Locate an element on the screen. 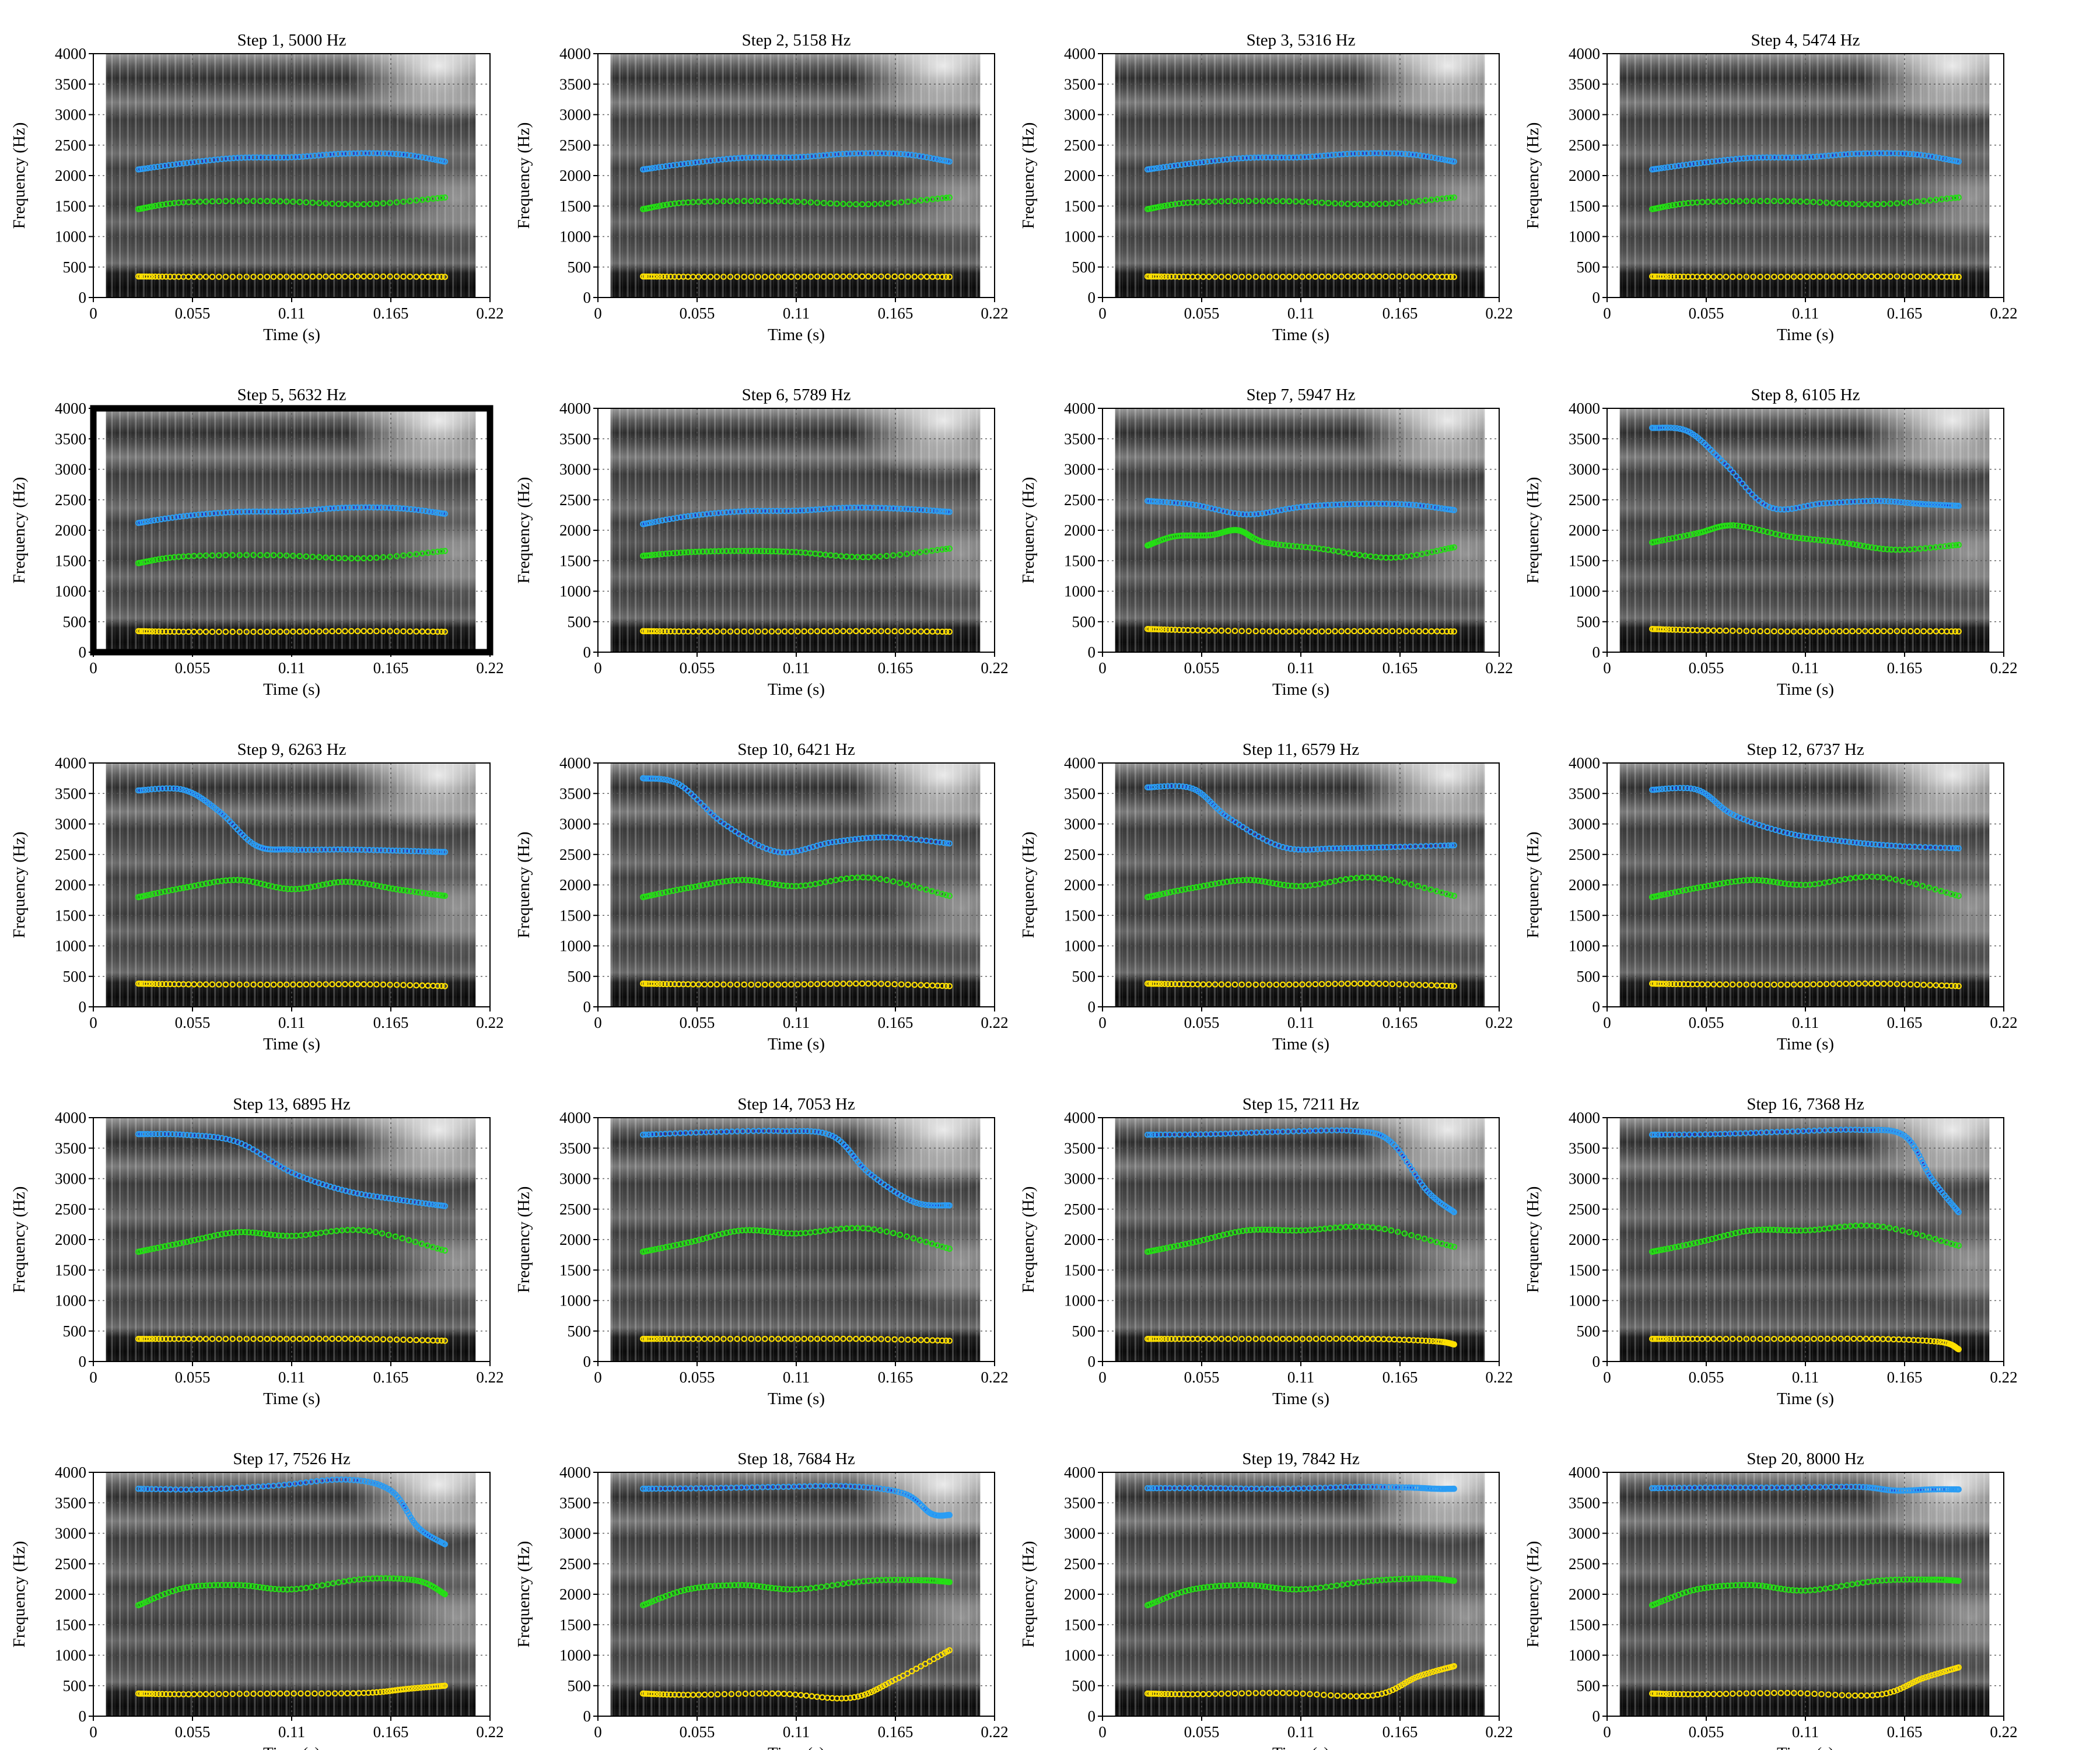 The width and height of the screenshot is (2100, 1750). y-tick-label: 1000 is located at coordinates (70, 946).